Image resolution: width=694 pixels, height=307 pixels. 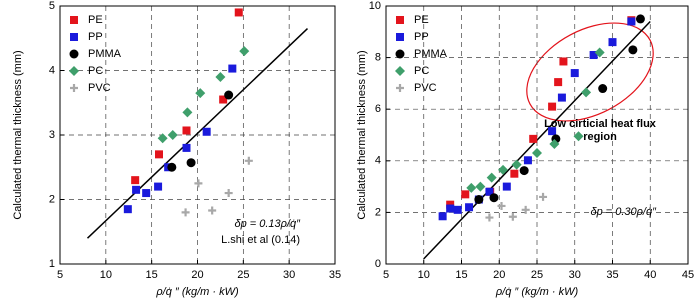 What do you see at coordinates (590, 72) in the screenshot?
I see `highlight-ellipse` at bounding box center [590, 72].